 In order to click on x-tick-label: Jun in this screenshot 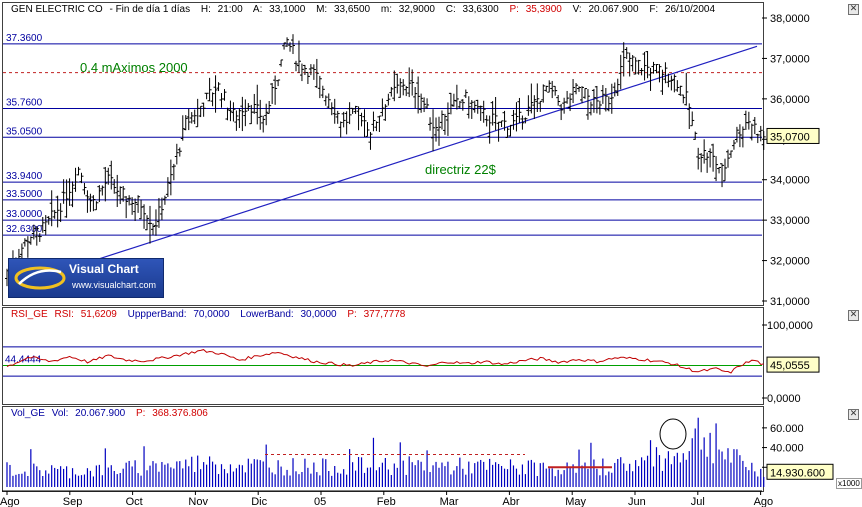, I will do `click(637, 501)`.